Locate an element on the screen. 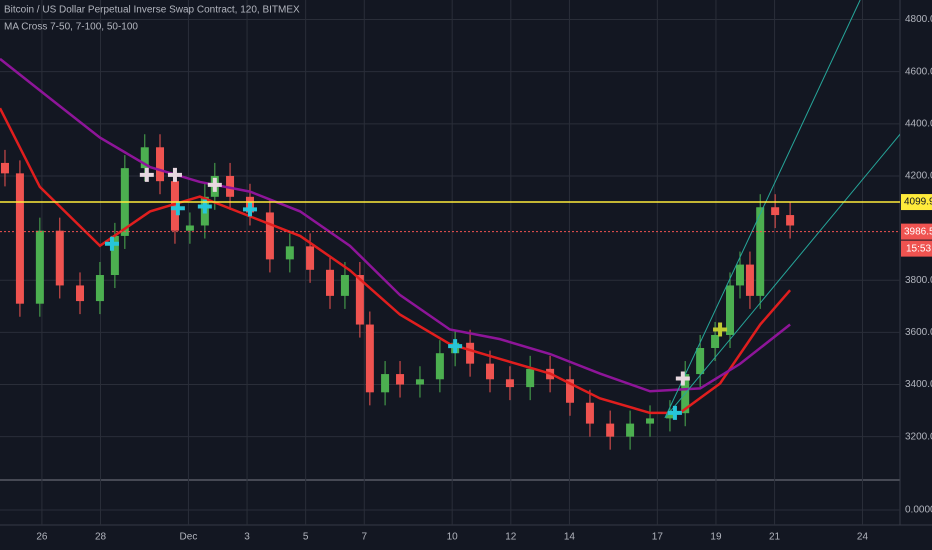  price-label: 4099.9 is located at coordinates (918, 202).